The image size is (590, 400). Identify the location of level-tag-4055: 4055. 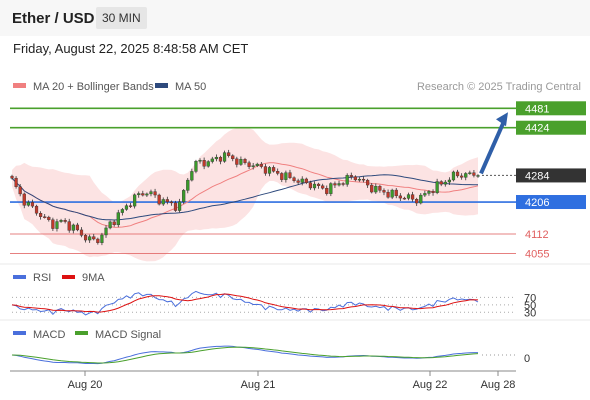
(537, 254).